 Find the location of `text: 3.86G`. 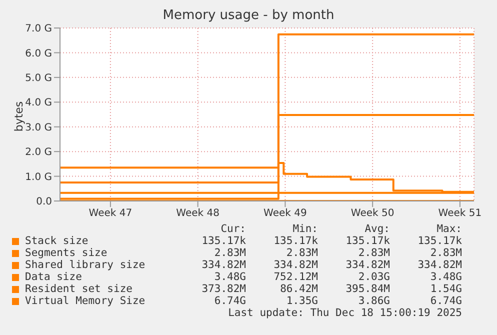

text: 3.86G is located at coordinates (373, 301).